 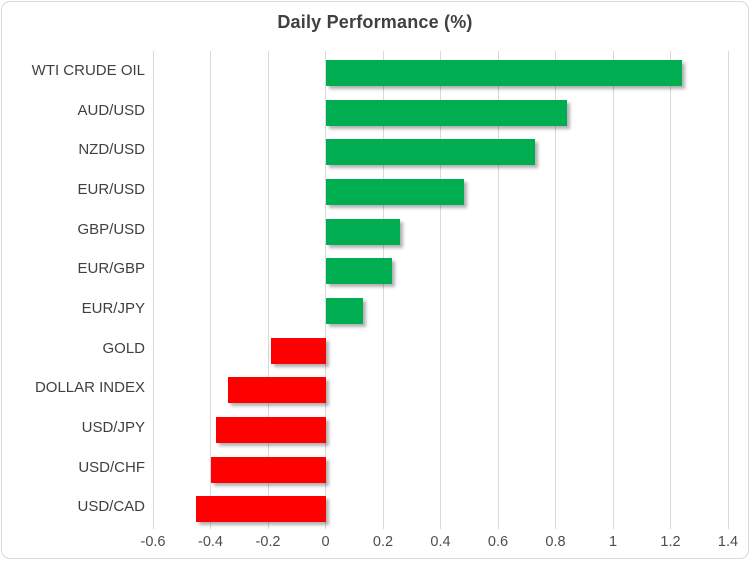 I want to click on chart-title: Daily Performance (%), so click(x=375, y=22).